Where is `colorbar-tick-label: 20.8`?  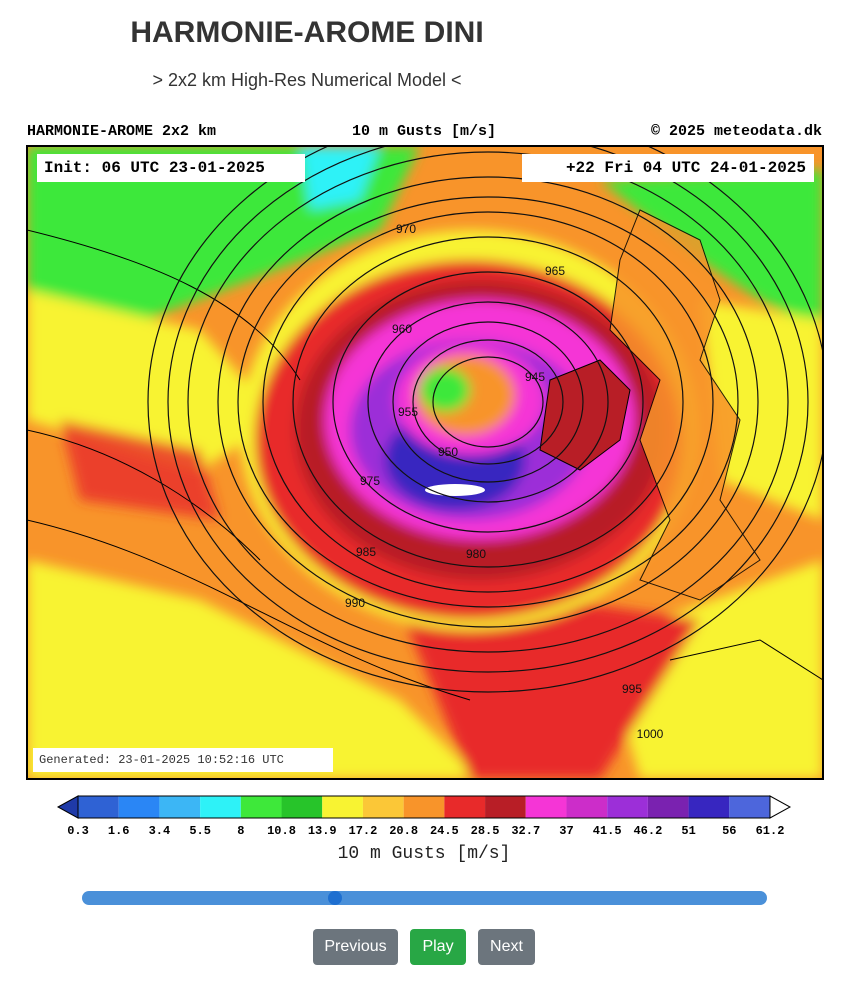 colorbar-tick-label: 20.8 is located at coordinates (403, 831).